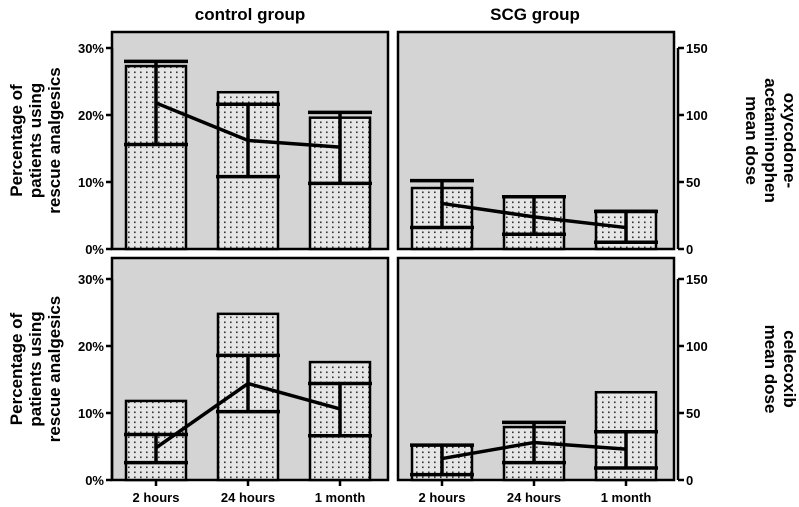 This screenshot has height=507, width=799. What do you see at coordinates (770, 140) in the screenshot?
I see `right-axis-label: acetaminophen` at bounding box center [770, 140].